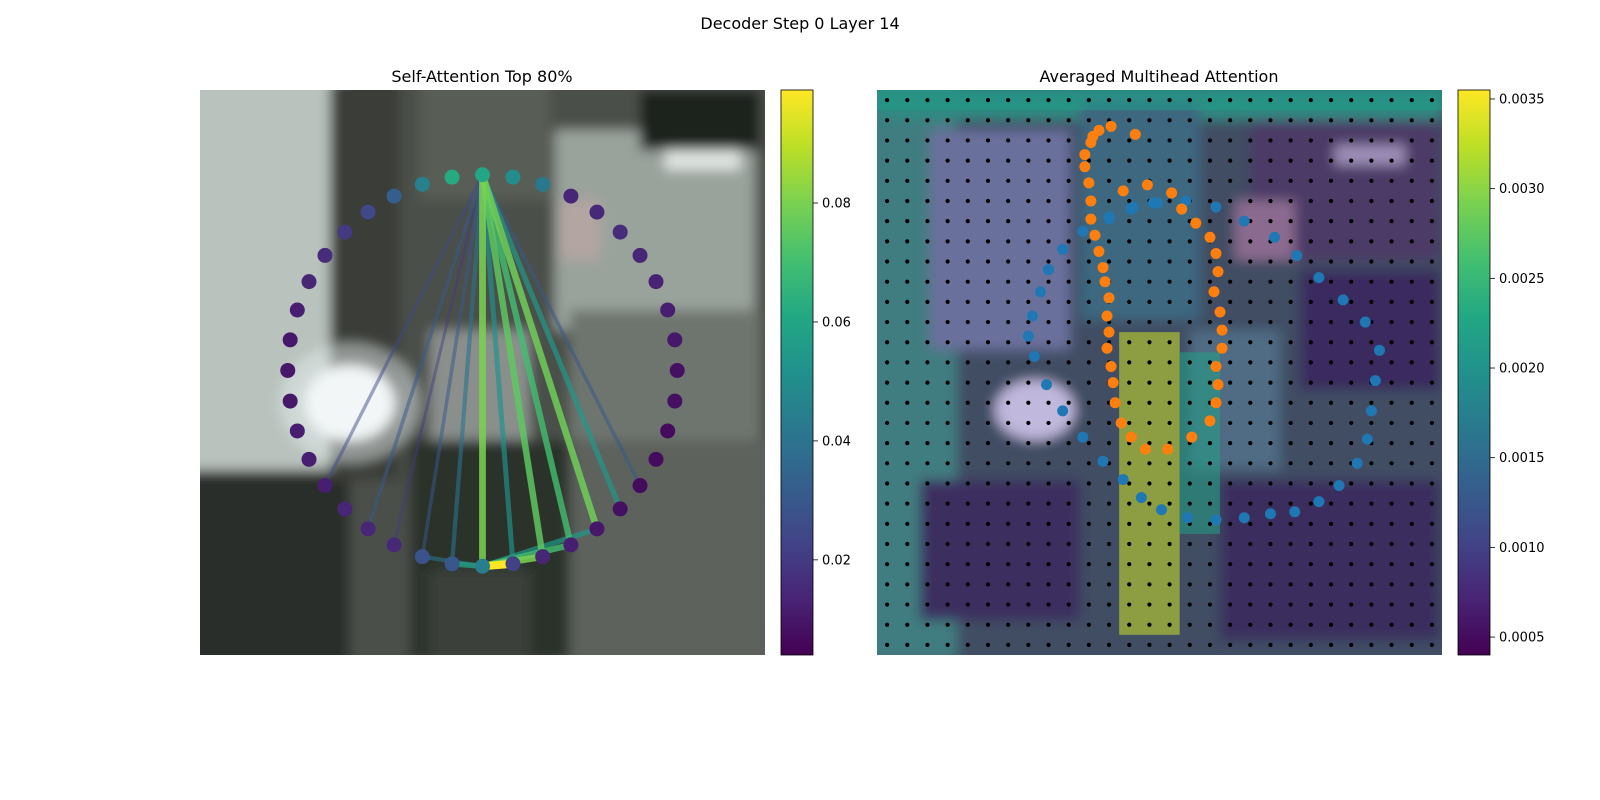 This screenshot has width=1600, height=800. What do you see at coordinates (836, 441) in the screenshot?
I see `colorbar-tick-label: 0.04` at bounding box center [836, 441].